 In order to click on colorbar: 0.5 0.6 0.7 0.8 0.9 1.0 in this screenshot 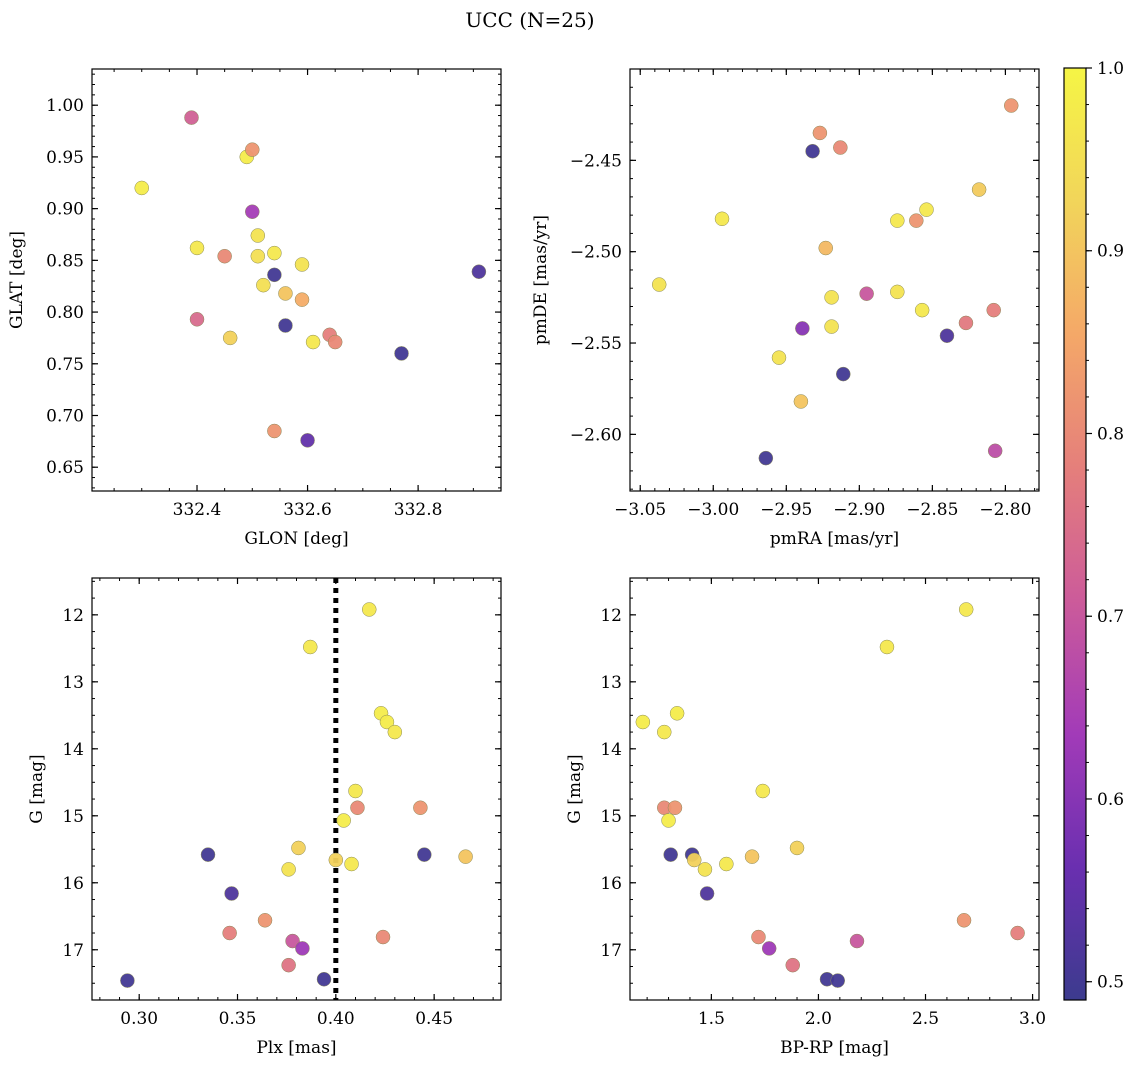, I will do `click(1093, 530)`.